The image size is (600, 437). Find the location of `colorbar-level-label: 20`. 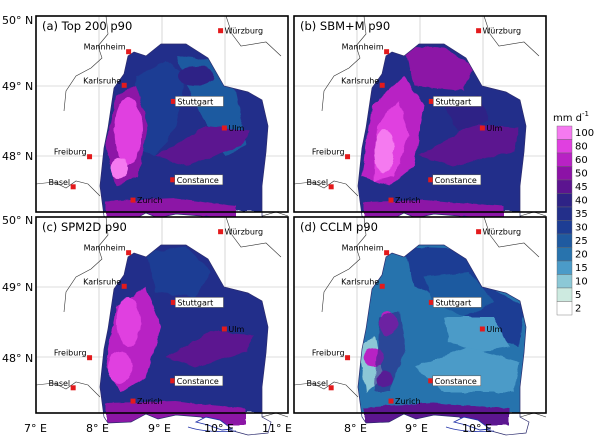

colorbar-level-label: 20 is located at coordinates (581, 255).